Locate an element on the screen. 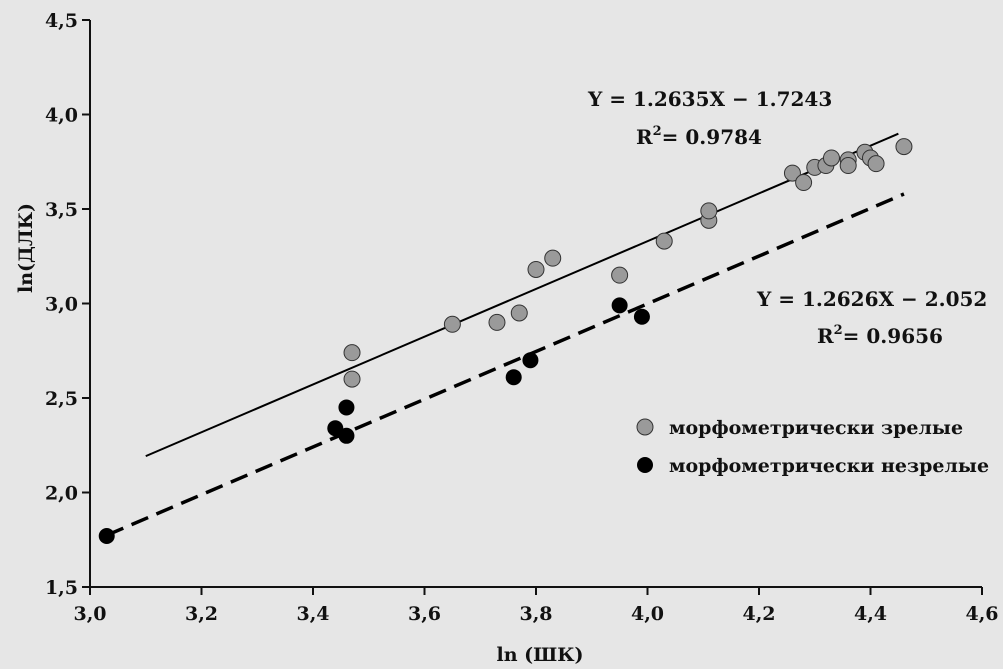 Image resolution: width=1003 pixels, height=669 pixels. x-tick-label: 4,0 is located at coordinates (647, 614).